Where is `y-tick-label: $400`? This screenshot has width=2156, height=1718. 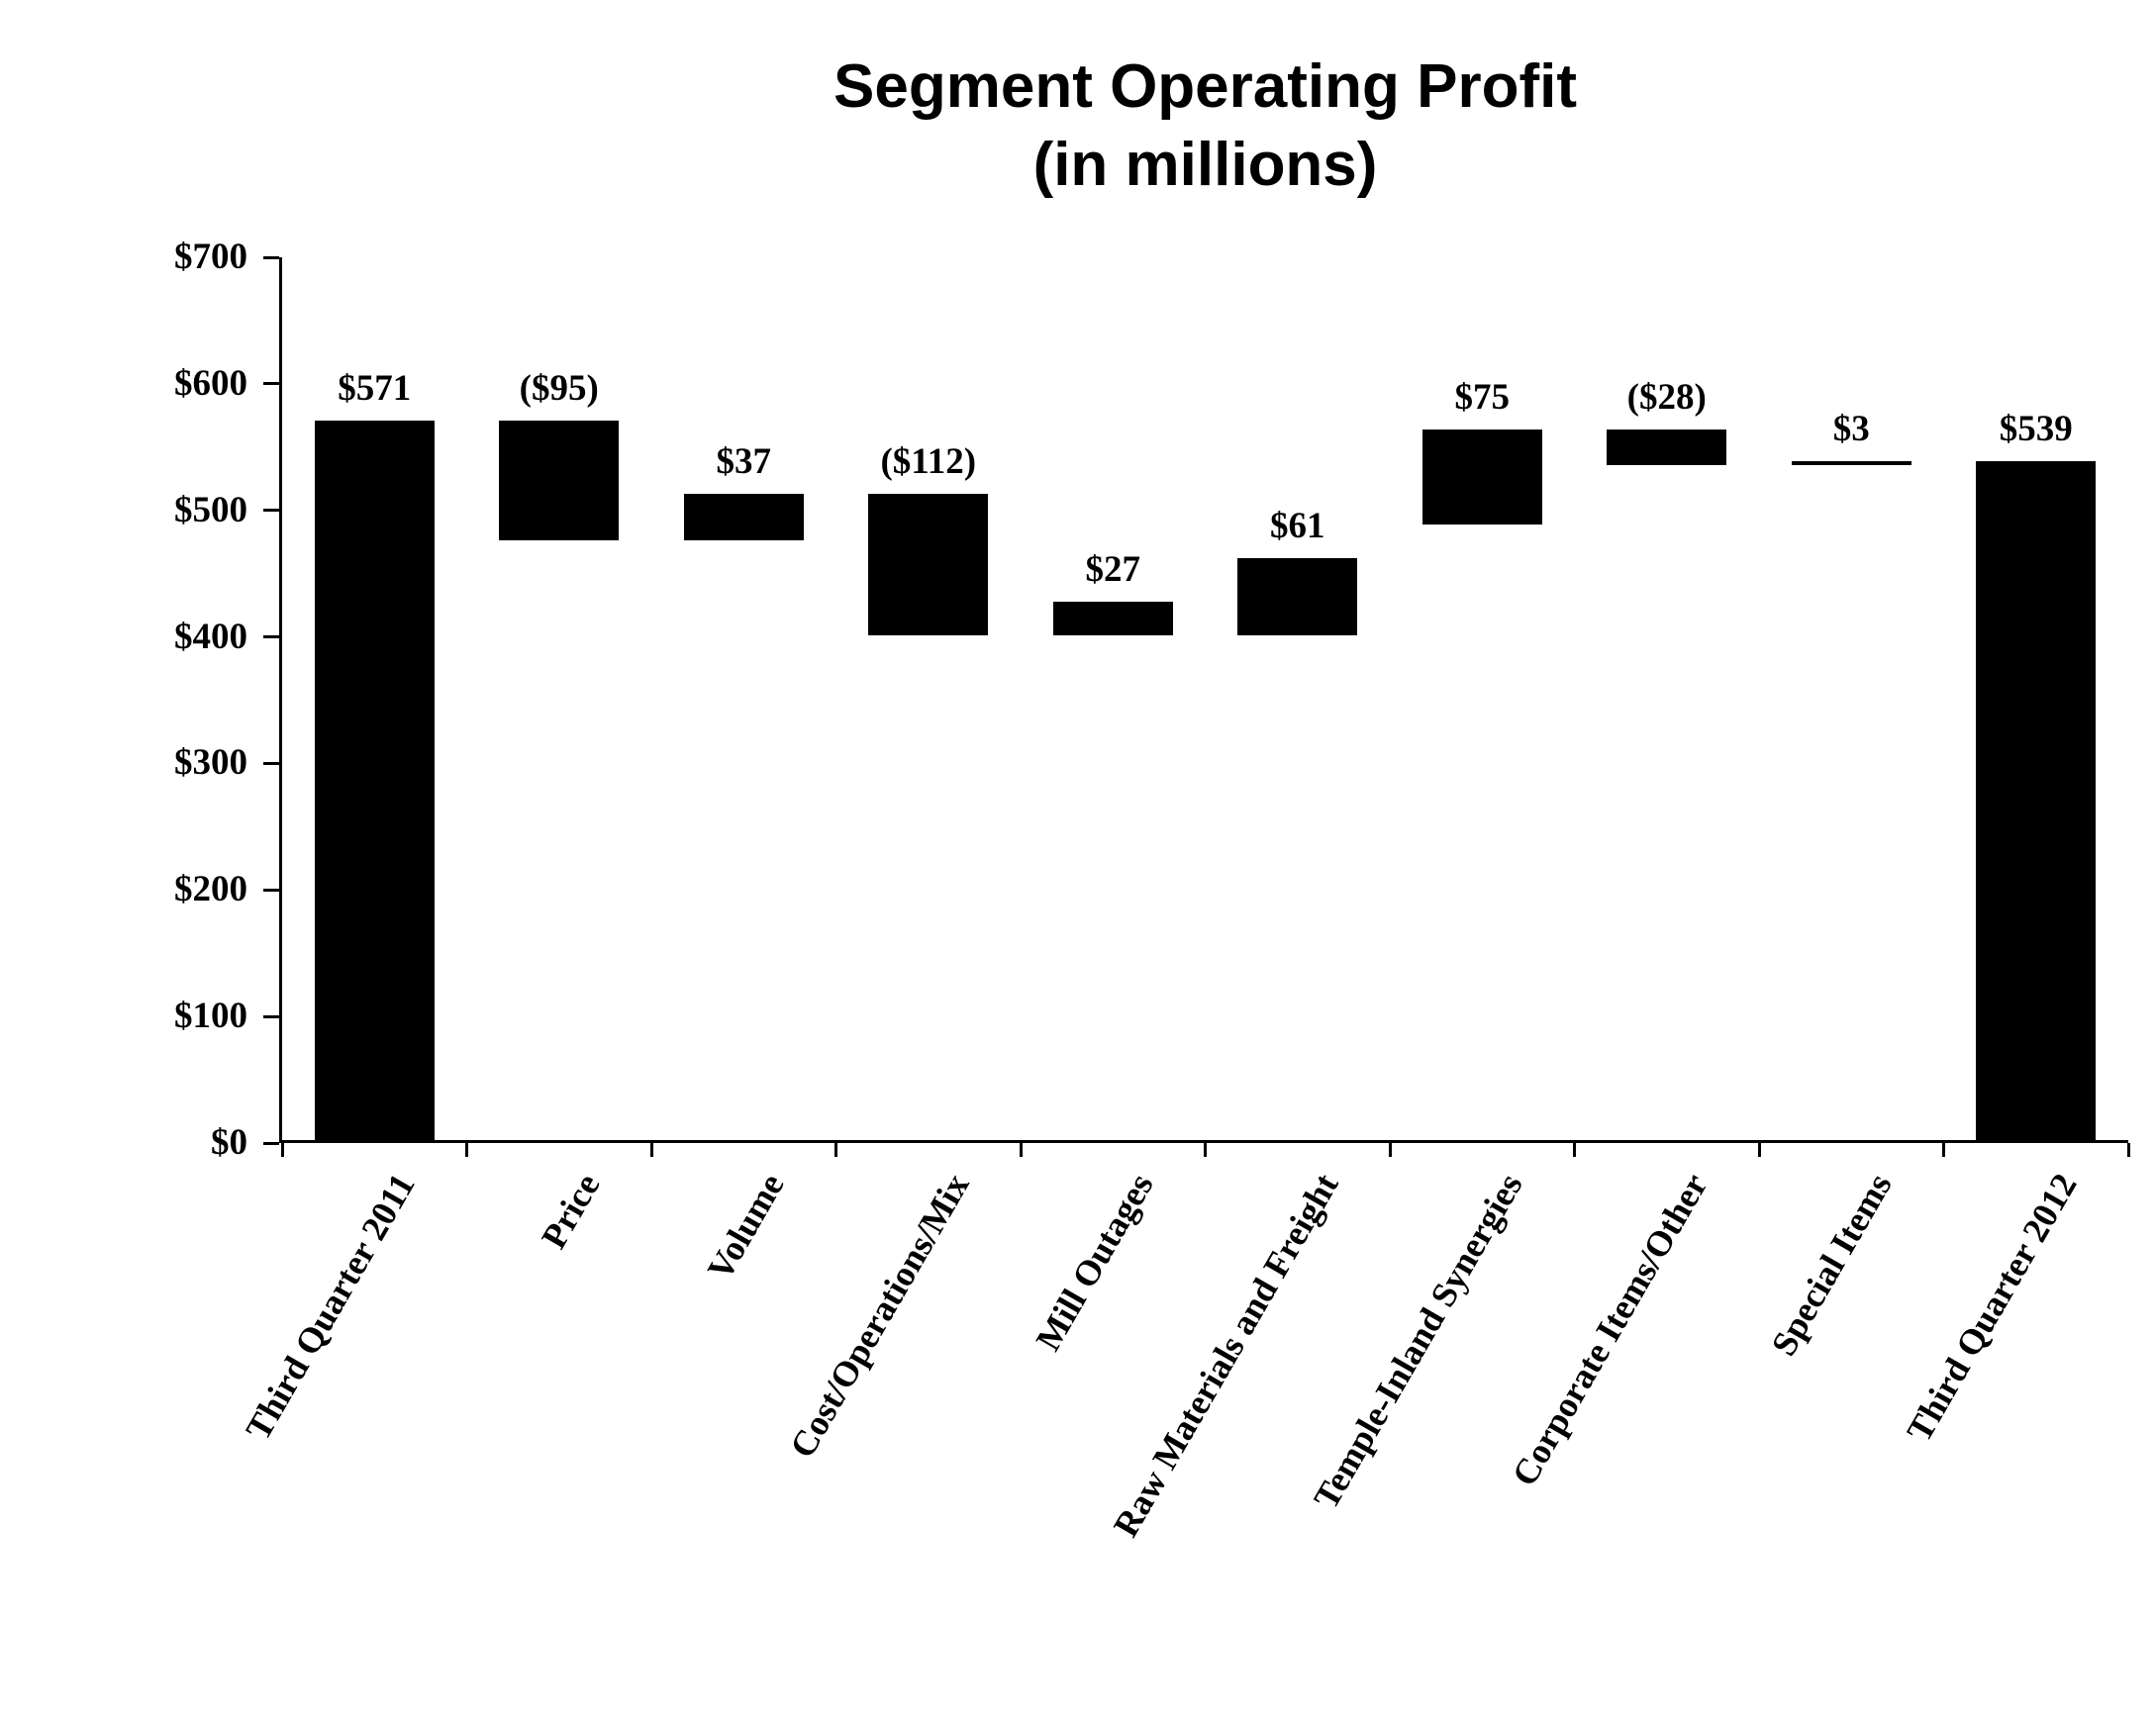
y-tick-label: $400 is located at coordinates (148, 637).